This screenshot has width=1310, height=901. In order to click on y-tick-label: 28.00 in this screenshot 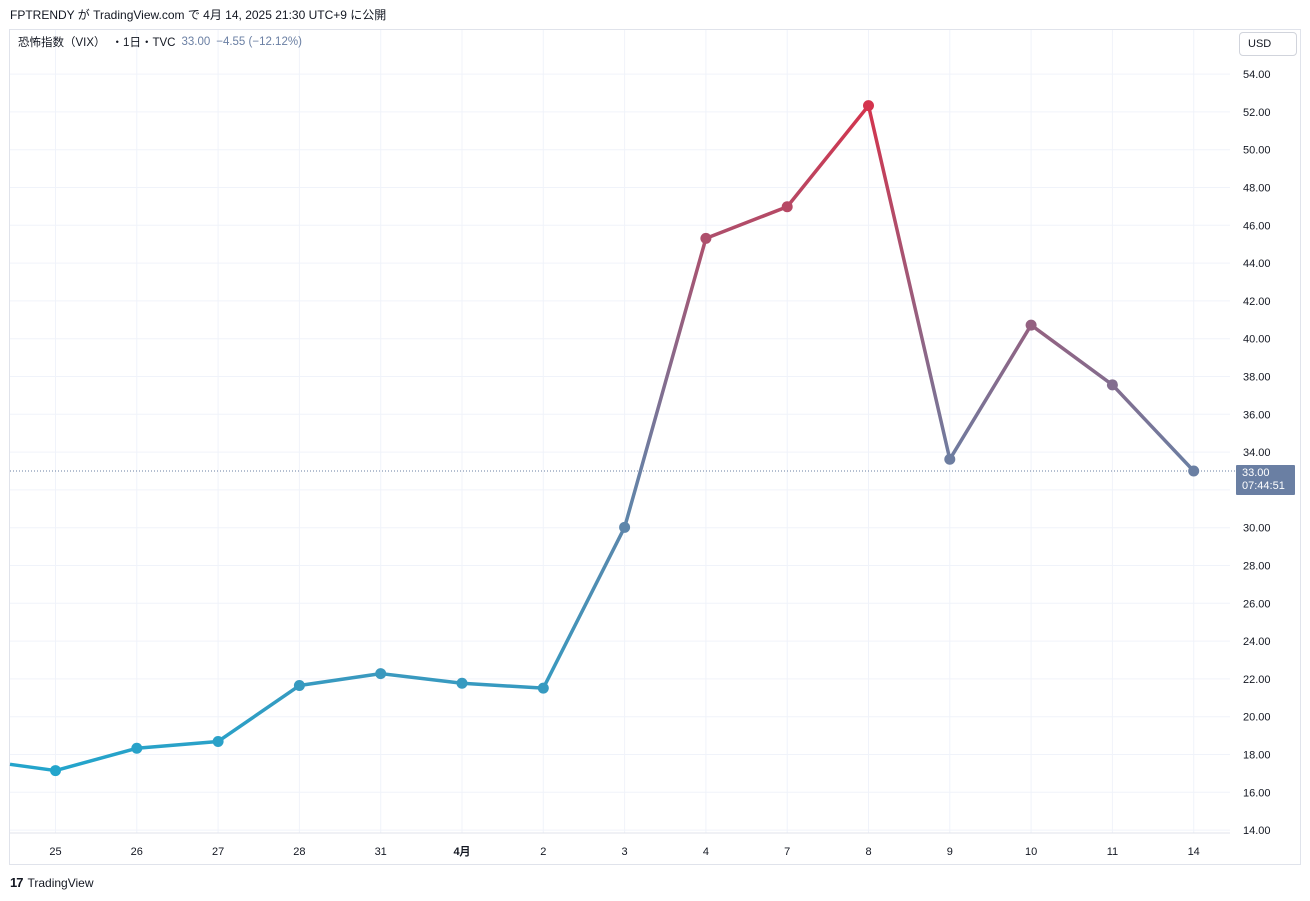, I will do `click(1257, 567)`.